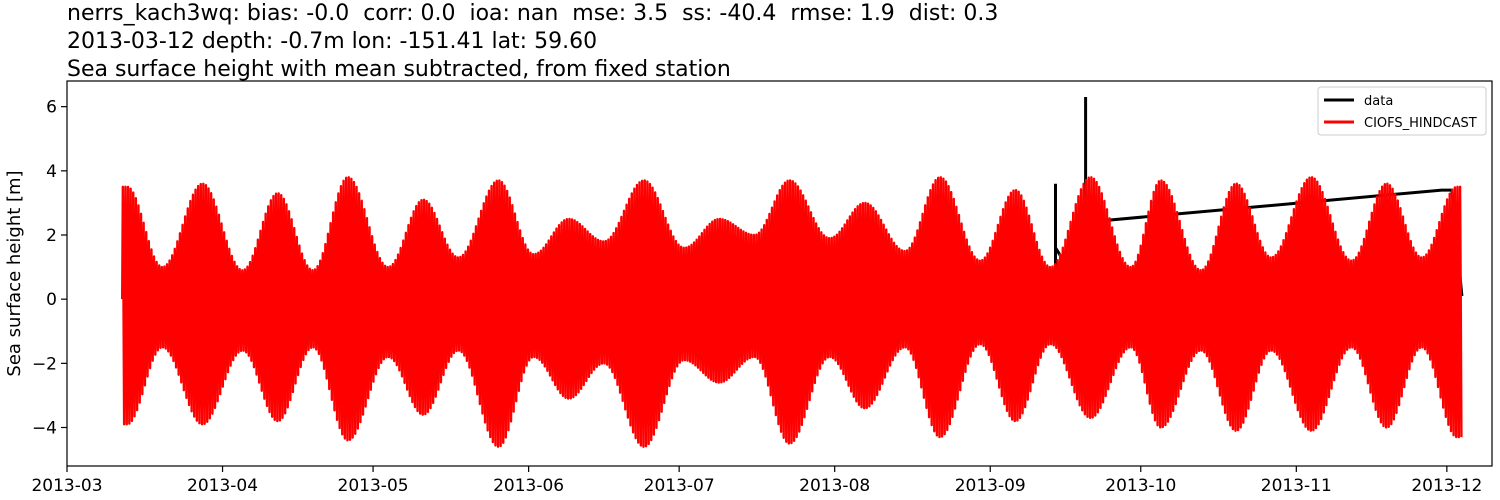 The width and height of the screenshot is (1500, 500). Describe the element at coordinates (51, 300) in the screenshot. I see `y-tick-label: 0` at that location.